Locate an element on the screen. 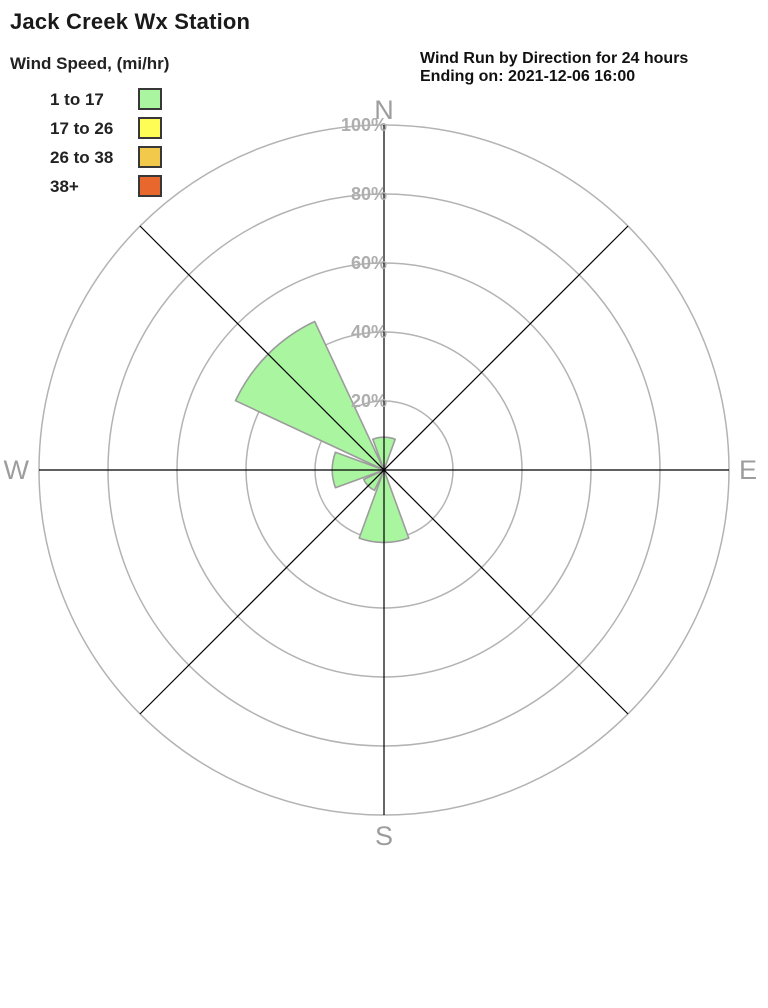  page-title: Jack Creek Wx Station is located at coordinates (130, 21).